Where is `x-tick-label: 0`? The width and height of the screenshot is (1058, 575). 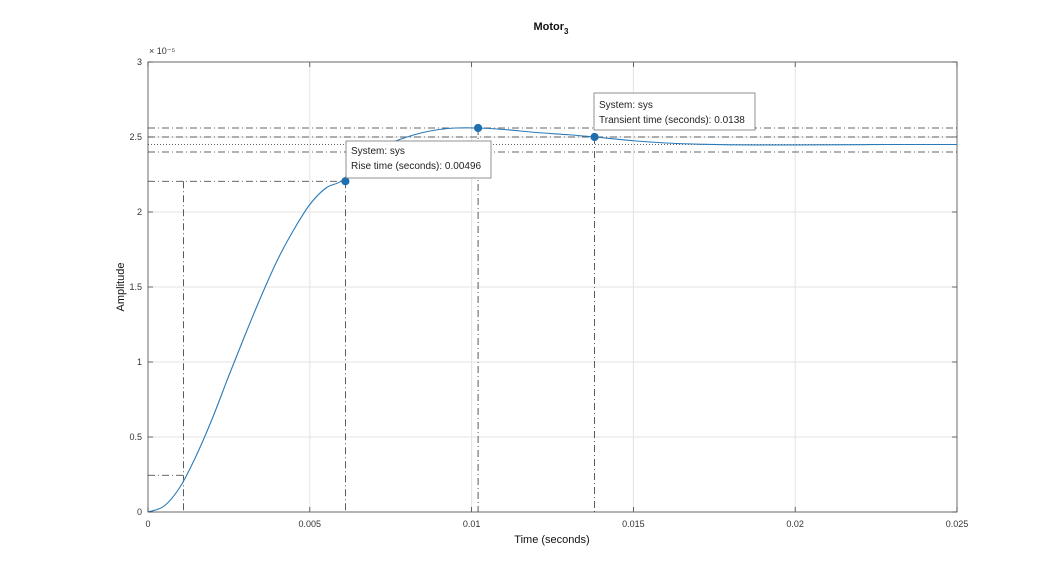 x-tick-label: 0 is located at coordinates (147, 524).